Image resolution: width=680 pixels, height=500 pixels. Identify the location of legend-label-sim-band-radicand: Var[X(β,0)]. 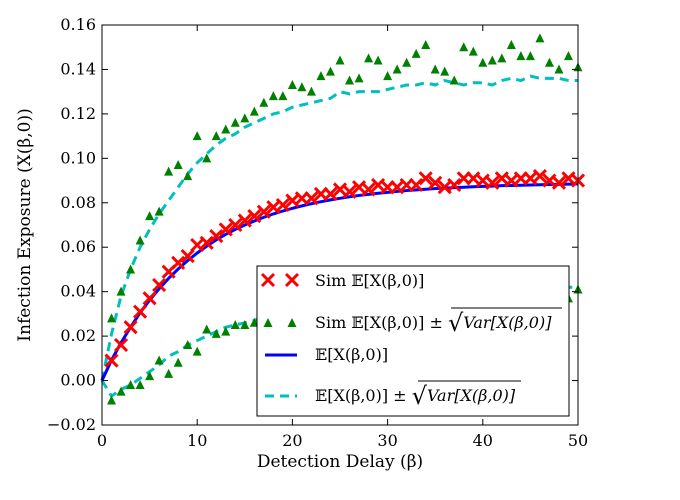
(507, 322).